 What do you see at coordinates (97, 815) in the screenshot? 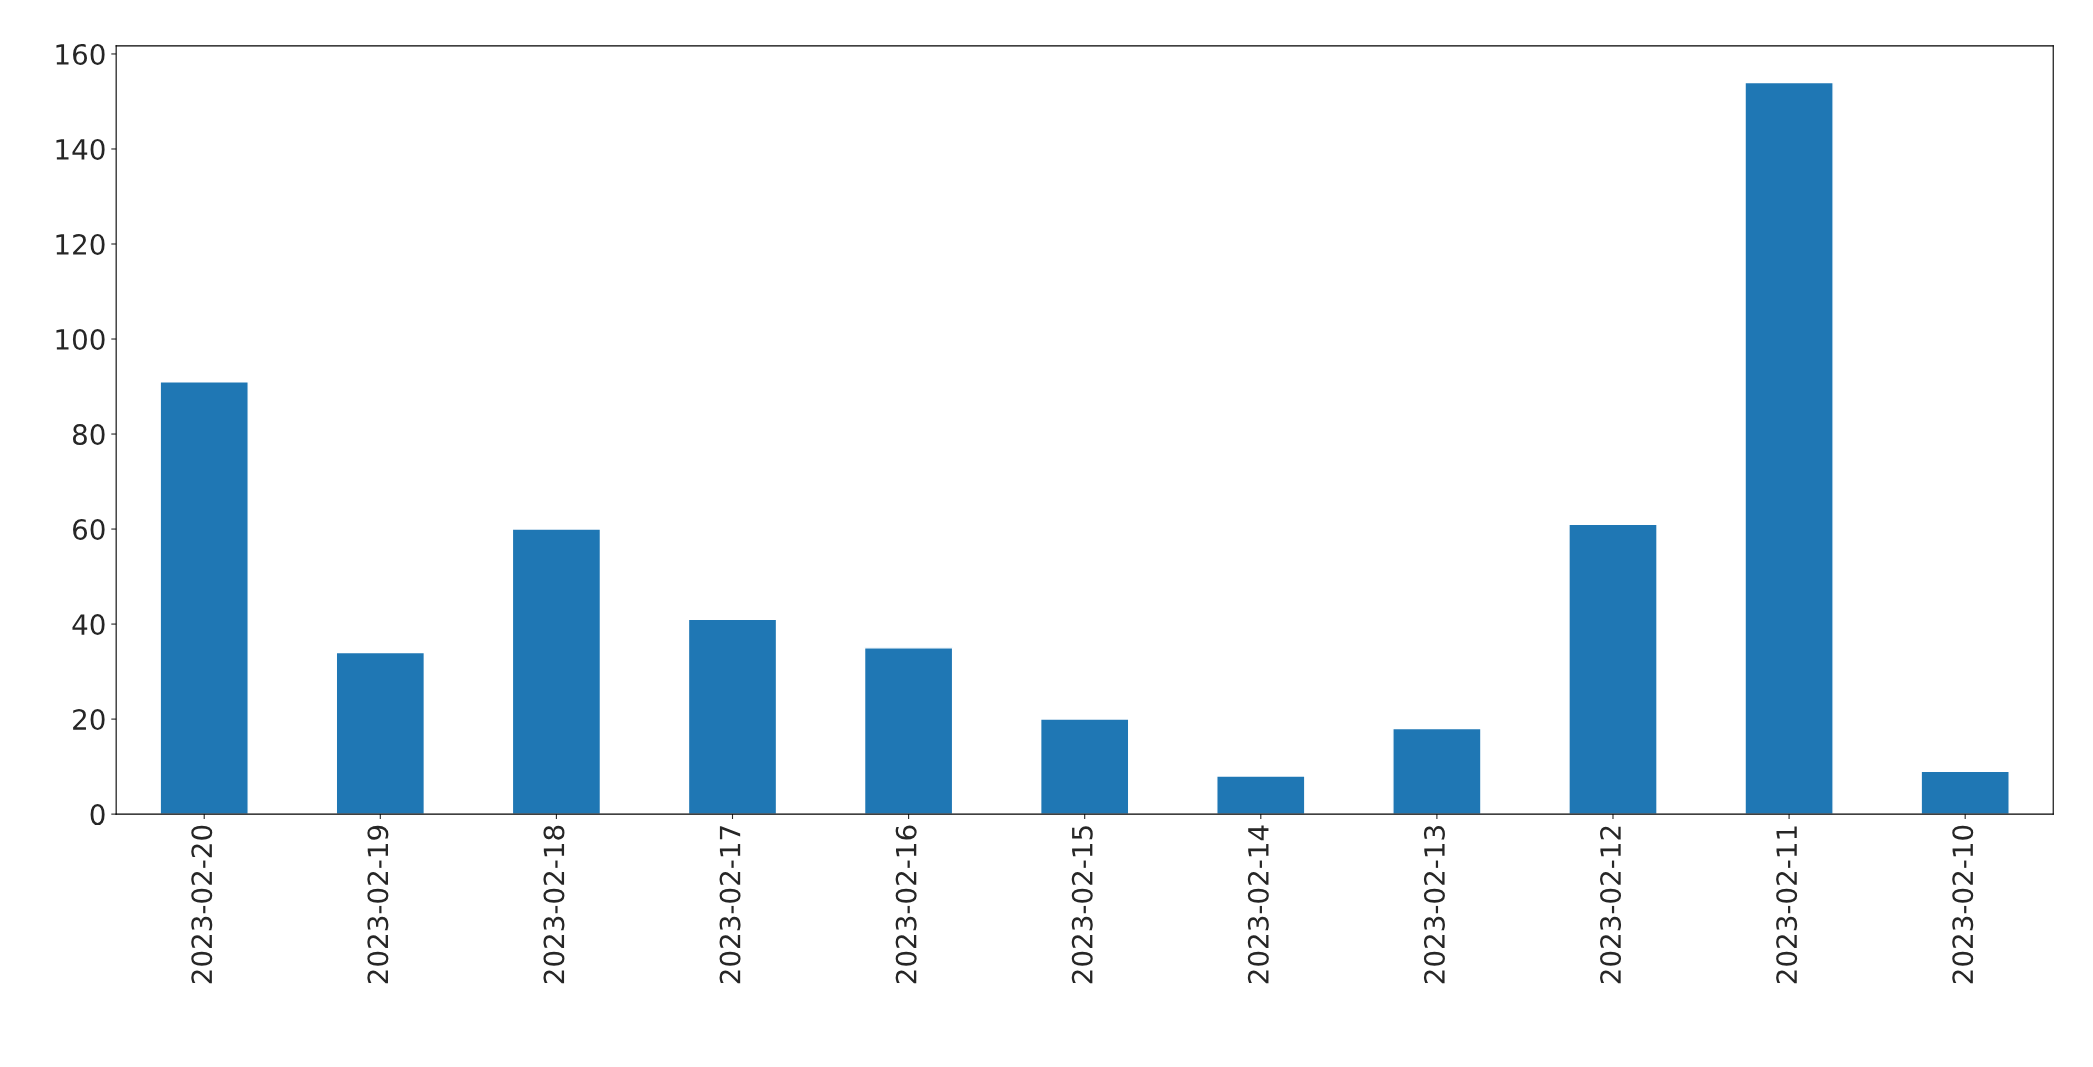
I see `y-tick-label: 0` at bounding box center [97, 815].